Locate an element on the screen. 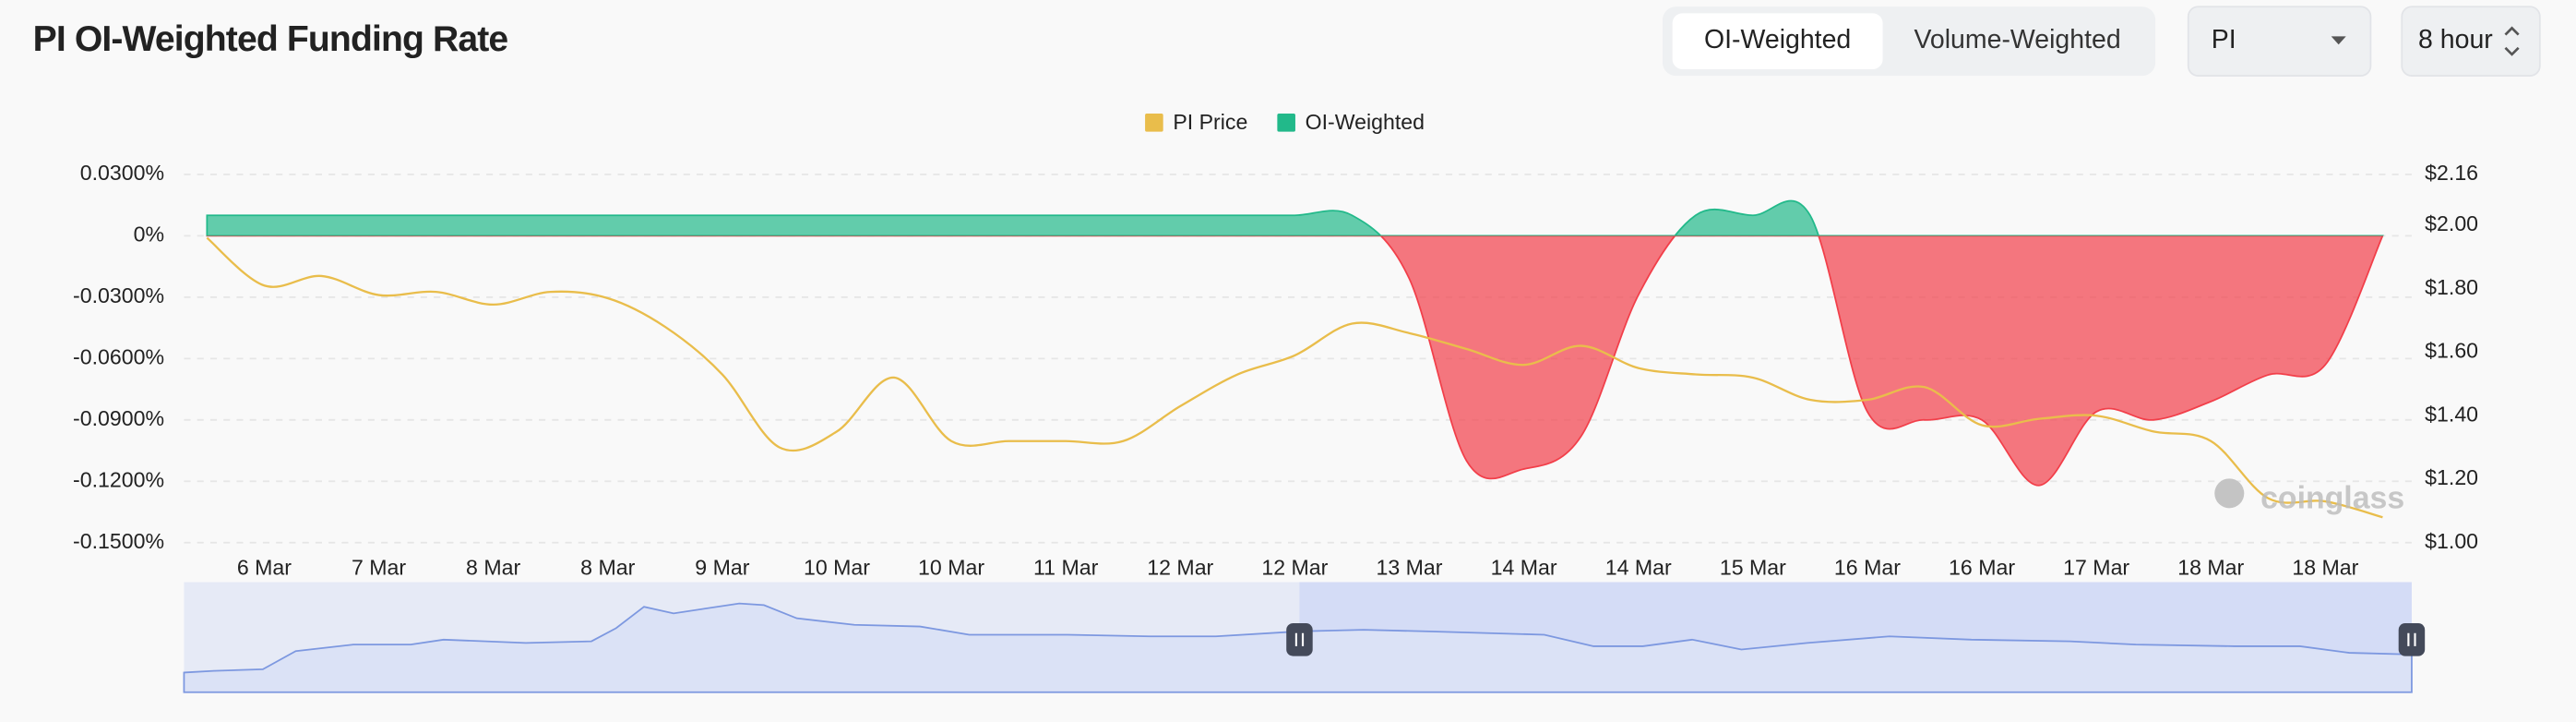 This screenshot has height=722, width=2576. interval-select is located at coordinates (2471, 42).